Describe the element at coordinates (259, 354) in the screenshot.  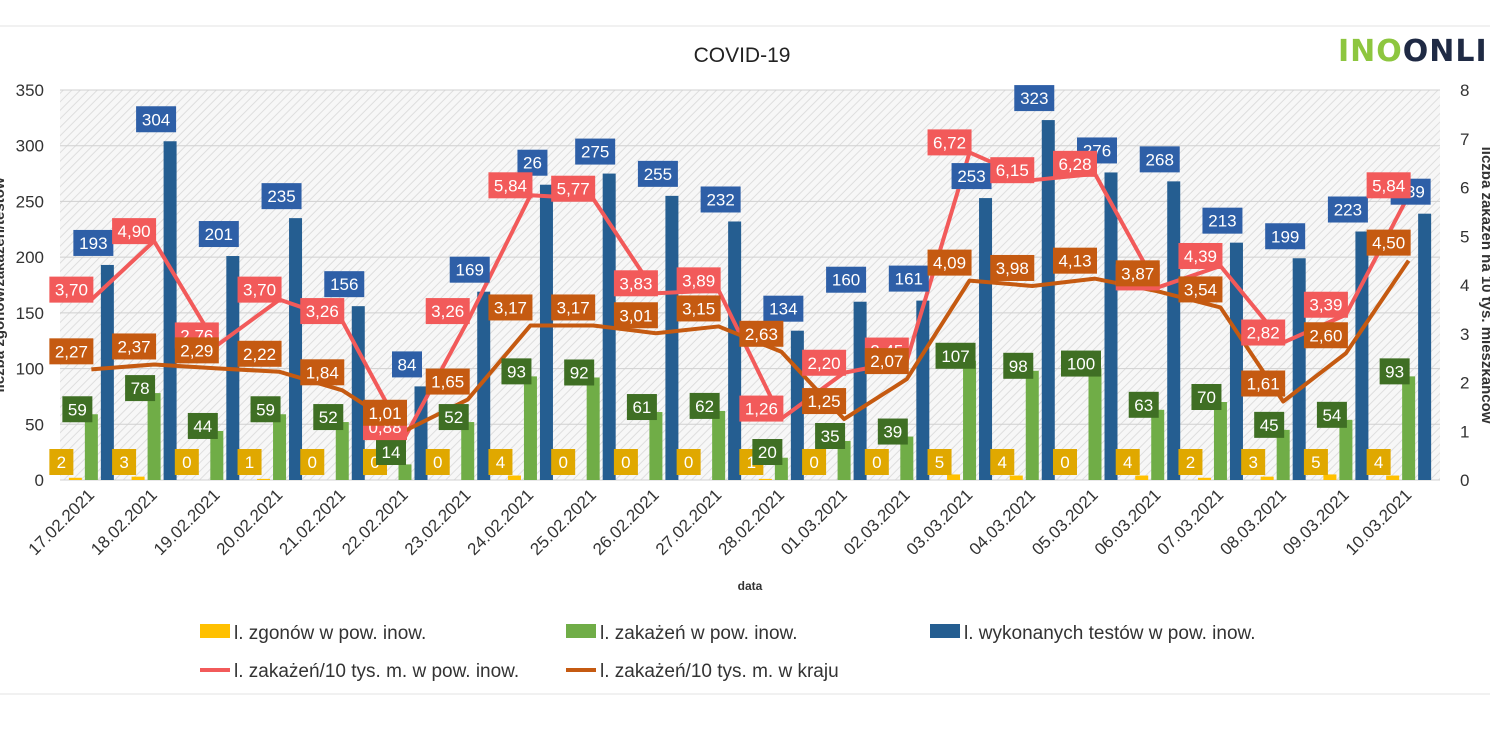
I see `line-data-label: 2,22` at that location.